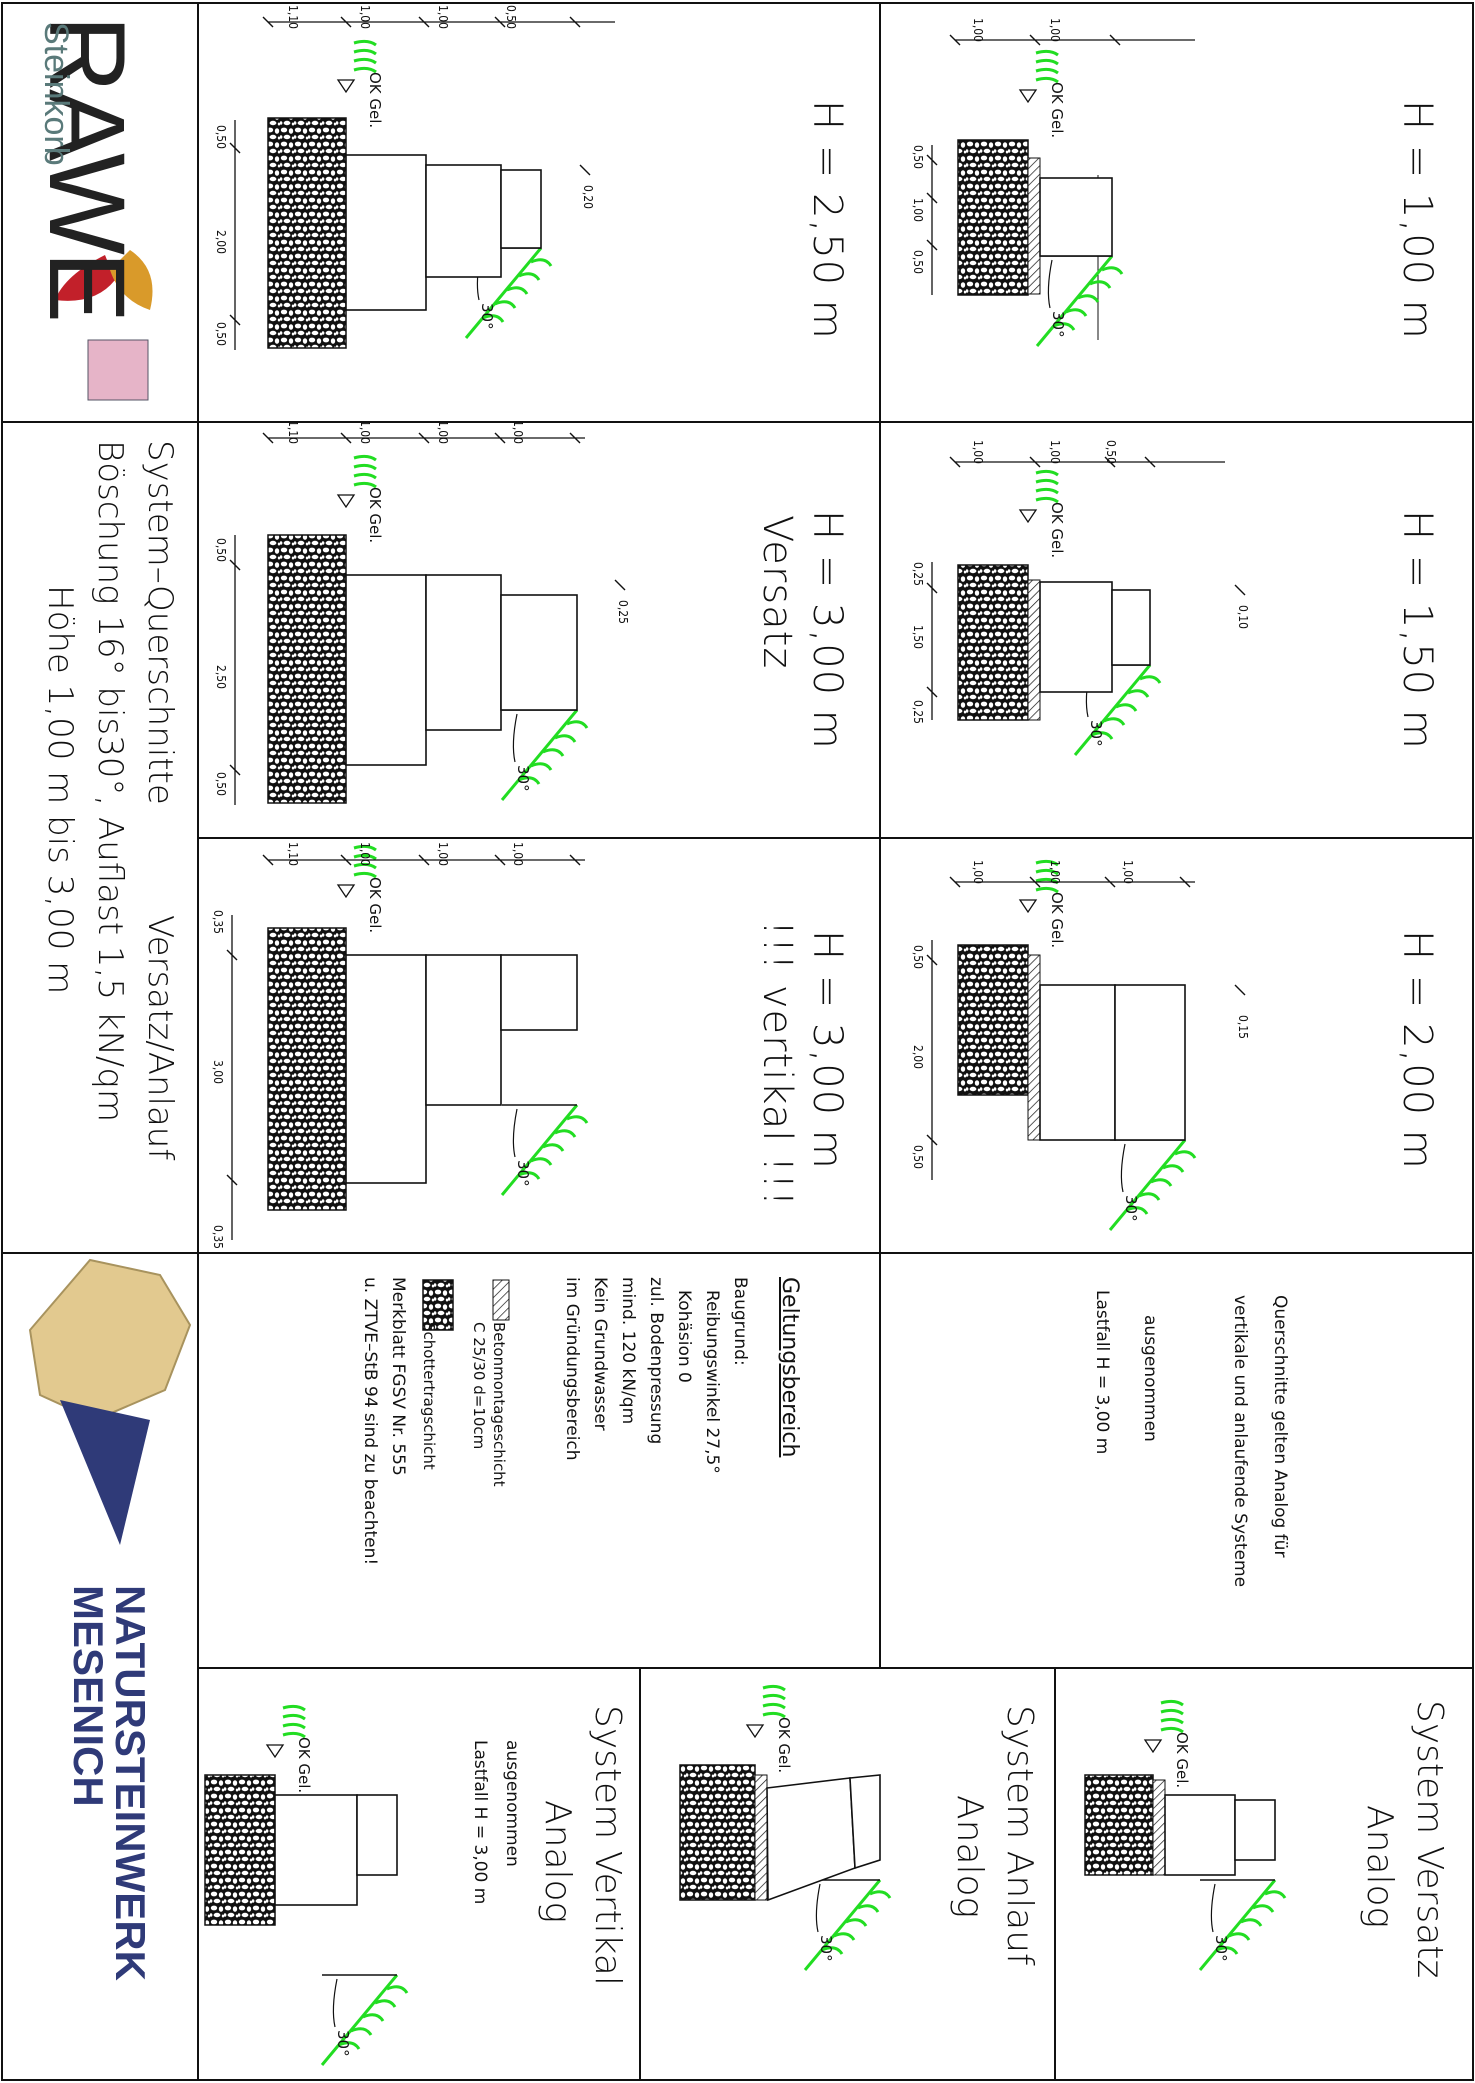 Image resolution: width=1475 pixels, height=2083 pixels. I want to click on note-line3: ausgenommen, so click(1150, 1378).